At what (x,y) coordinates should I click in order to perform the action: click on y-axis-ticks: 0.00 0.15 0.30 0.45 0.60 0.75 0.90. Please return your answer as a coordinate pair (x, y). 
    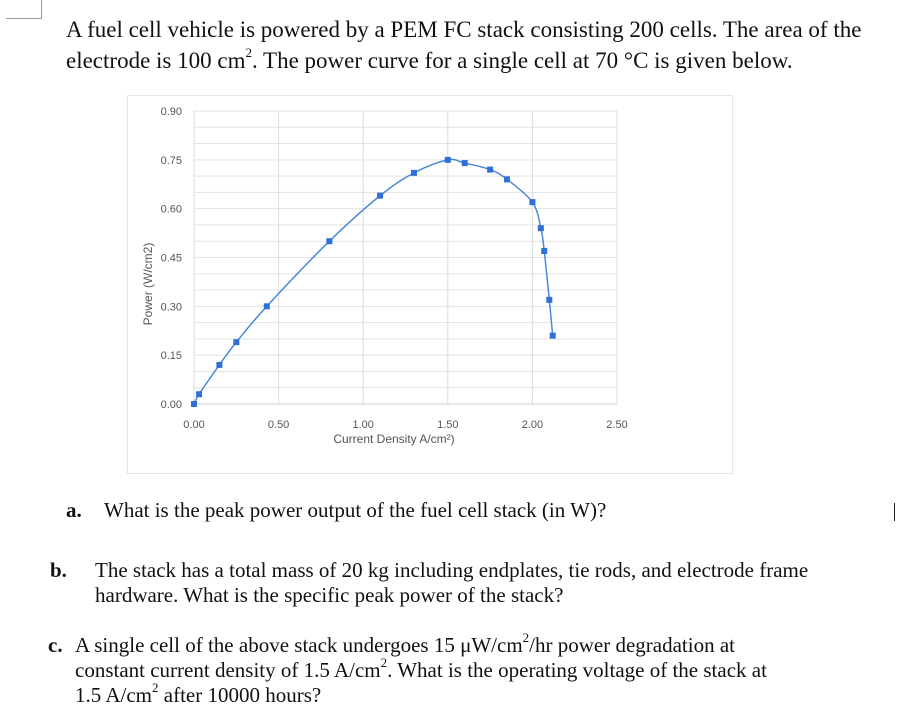
    Looking at the image, I should click on (171, 258).